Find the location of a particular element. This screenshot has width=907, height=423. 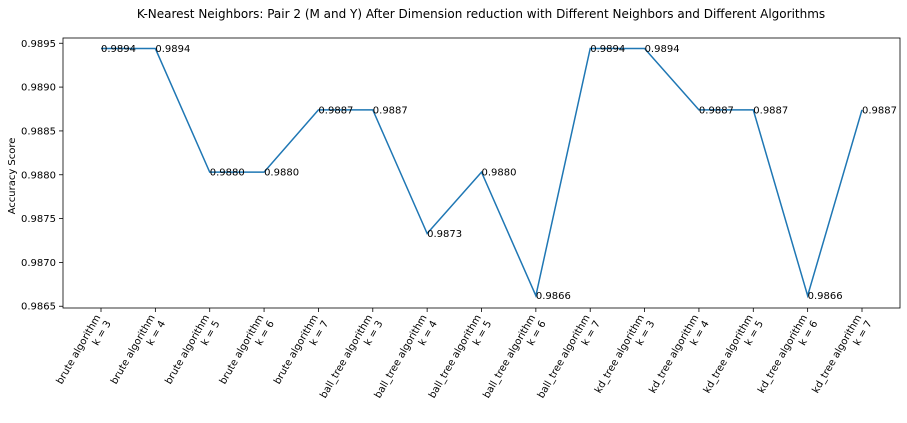

y-tick-label: 0.9870 is located at coordinates (38, 263).